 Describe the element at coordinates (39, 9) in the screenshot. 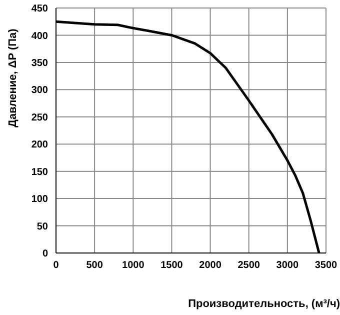

I see `y-tick-label: 450` at that location.